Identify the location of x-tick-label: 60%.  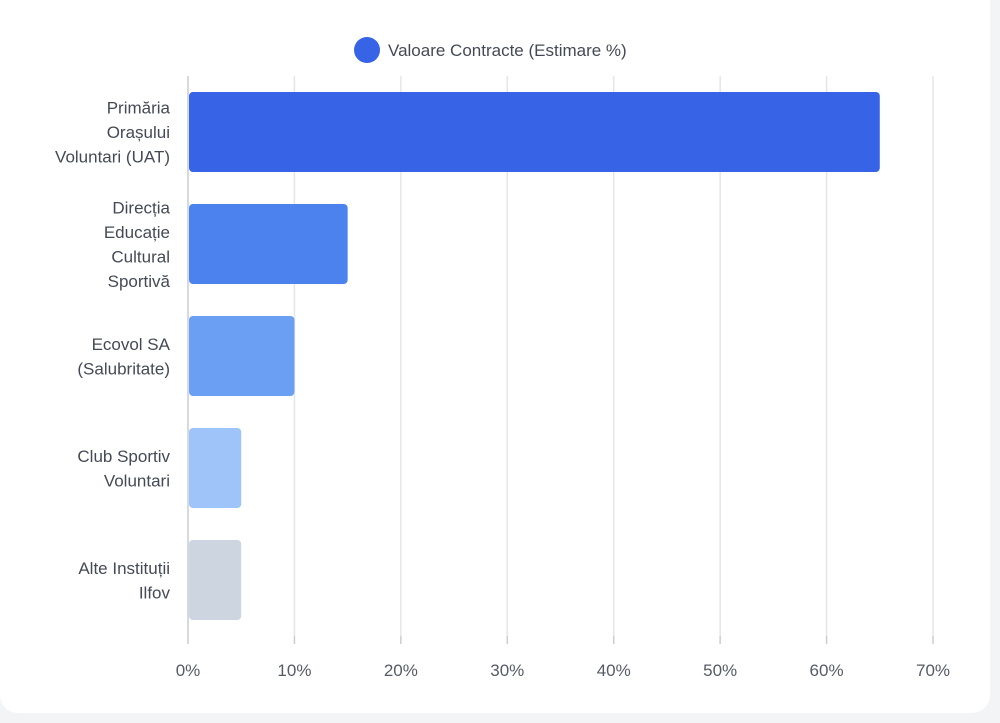
(827, 670).